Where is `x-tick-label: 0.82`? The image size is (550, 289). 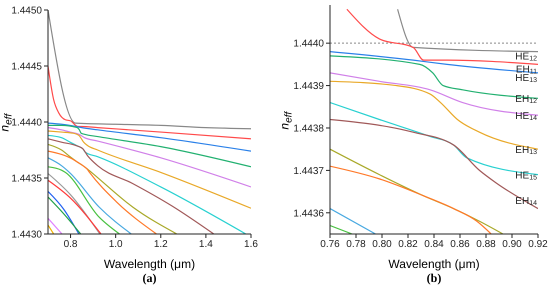
x-tick-label: 0.82 is located at coordinates (408, 244).